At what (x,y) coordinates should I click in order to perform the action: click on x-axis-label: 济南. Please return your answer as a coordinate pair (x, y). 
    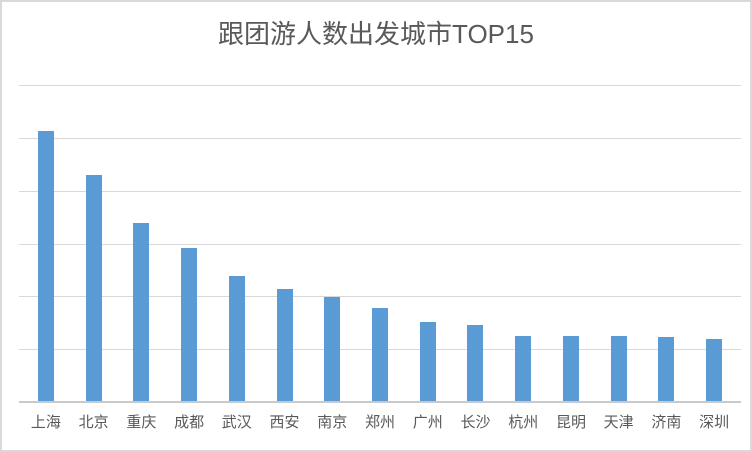
    Looking at the image, I should click on (666, 422).